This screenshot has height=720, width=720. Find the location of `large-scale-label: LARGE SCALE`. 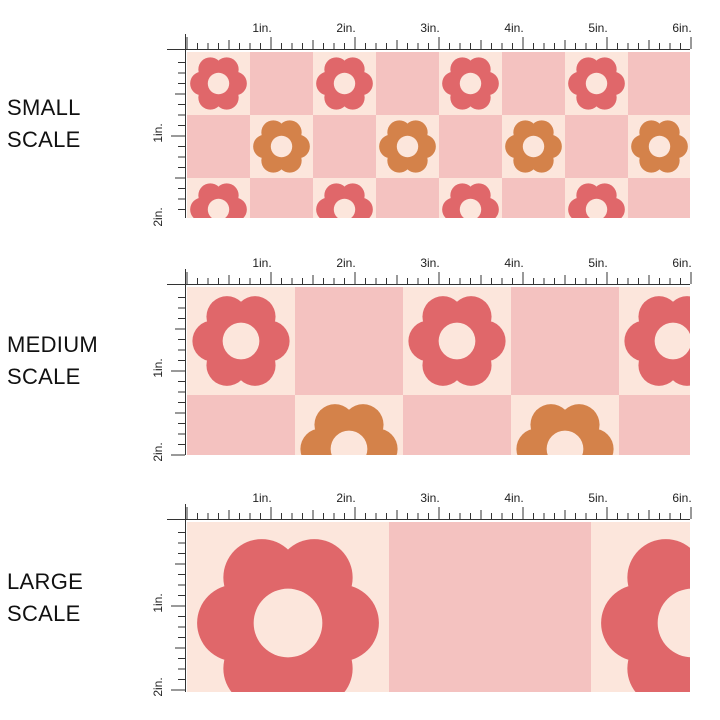

large-scale-label: LARGE SCALE is located at coordinates (45, 598).